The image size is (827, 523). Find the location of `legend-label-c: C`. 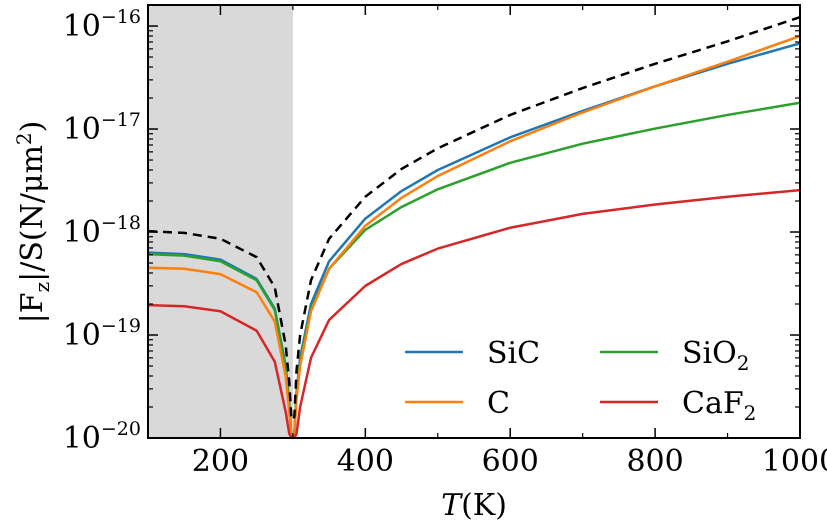

legend-label-c: C is located at coordinates (498, 403).